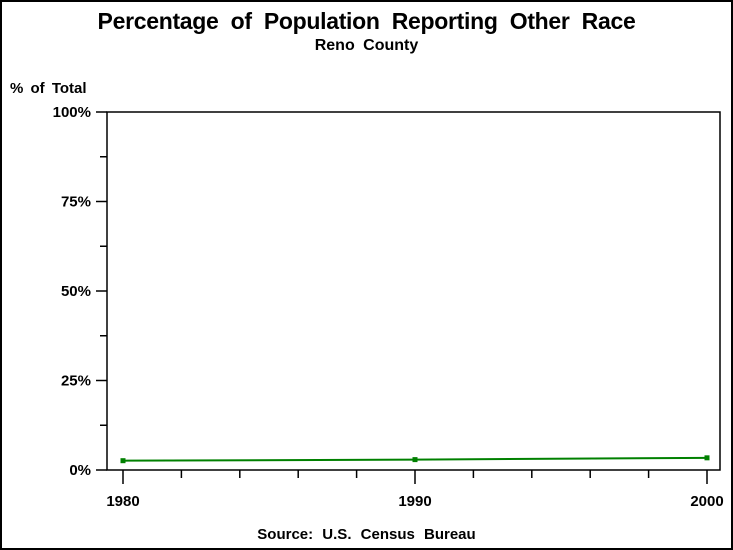 The width and height of the screenshot is (733, 550). I want to click on chart-subtitle: Reno County, so click(366, 45).